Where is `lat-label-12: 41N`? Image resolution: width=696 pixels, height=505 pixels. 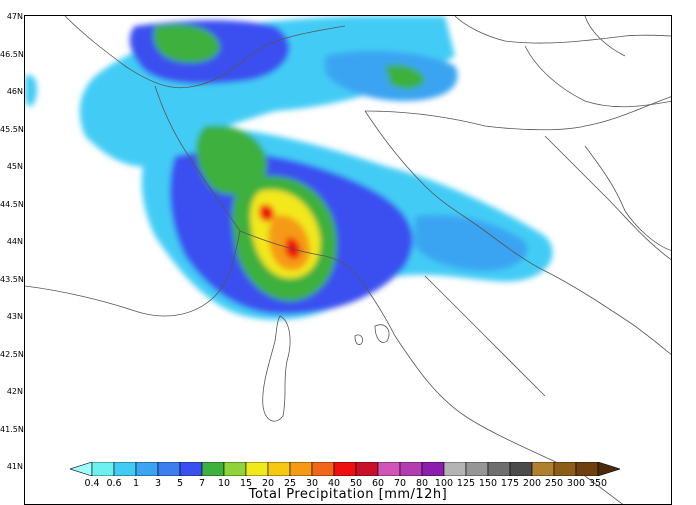
lat-label-12: 41N is located at coordinates (14, 466).